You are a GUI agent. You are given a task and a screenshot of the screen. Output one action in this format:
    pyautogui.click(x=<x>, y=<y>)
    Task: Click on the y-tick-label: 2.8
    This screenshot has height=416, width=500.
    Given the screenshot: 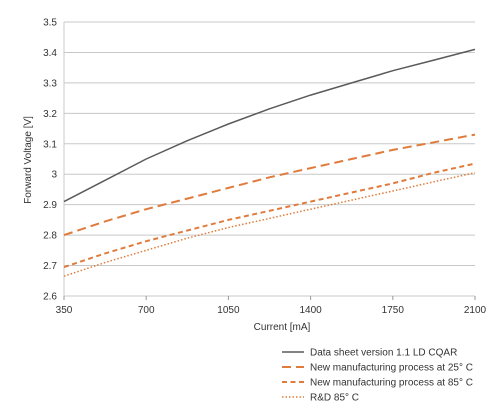 What is the action you would take?
    pyautogui.click(x=50, y=236)
    